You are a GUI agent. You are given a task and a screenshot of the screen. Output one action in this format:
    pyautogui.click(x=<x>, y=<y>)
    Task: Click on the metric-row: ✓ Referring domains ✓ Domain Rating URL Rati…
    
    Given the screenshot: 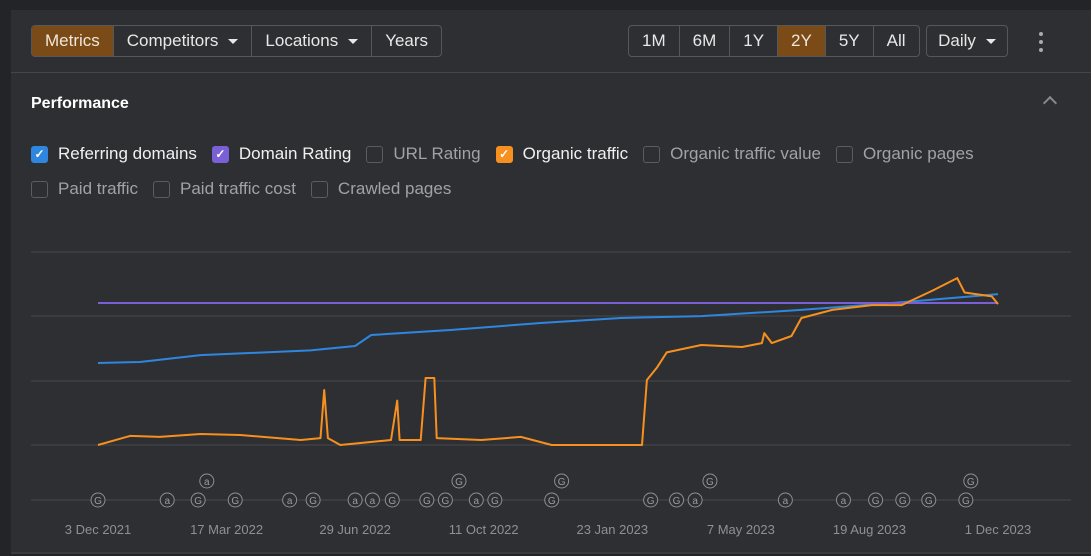 What is the action you would take?
    pyautogui.click(x=510, y=154)
    